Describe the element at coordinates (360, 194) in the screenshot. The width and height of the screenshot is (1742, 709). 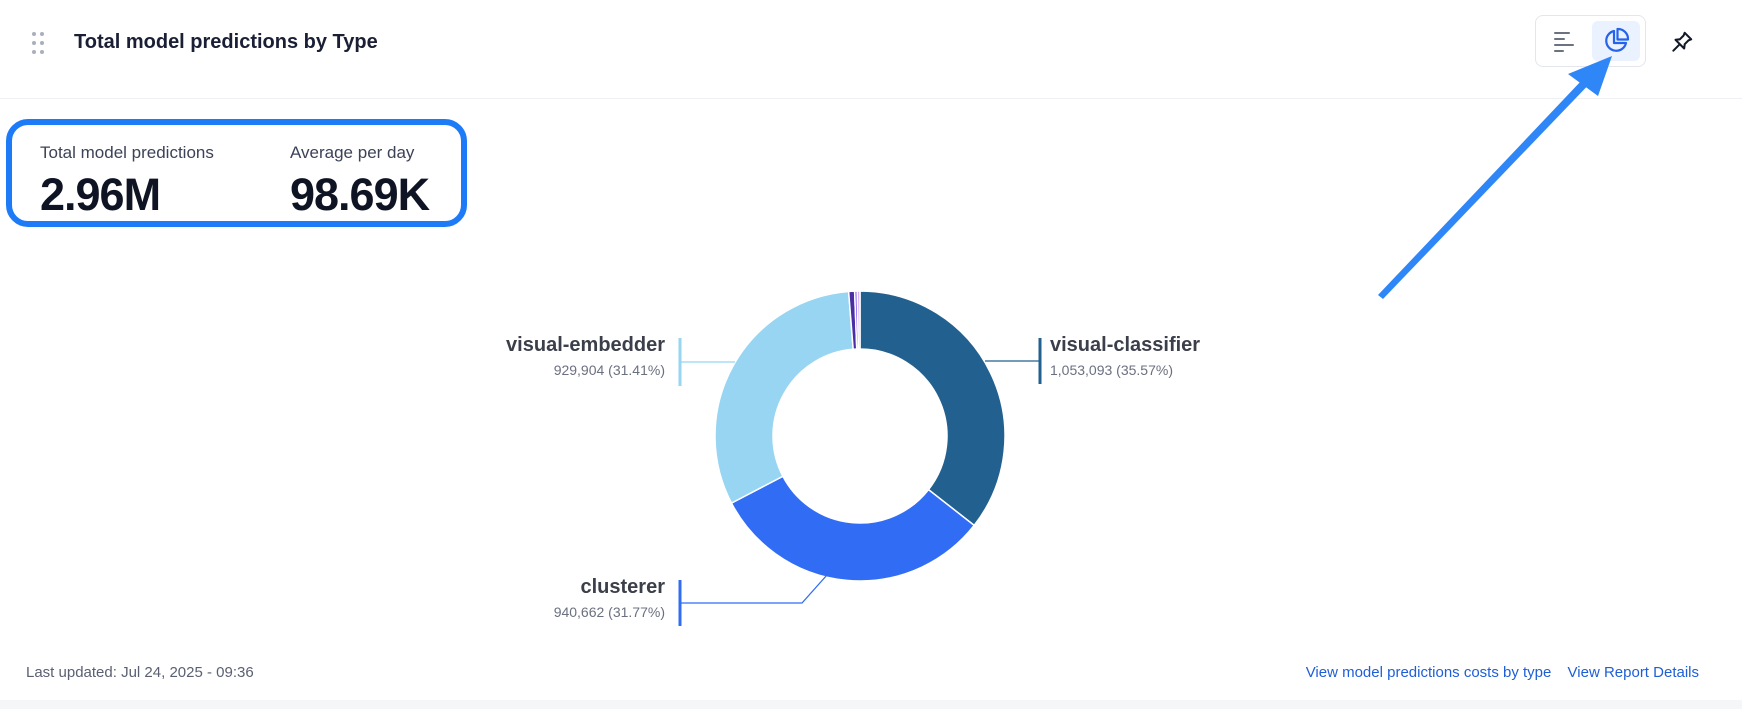
I see `kpi-value: 98.69K` at that location.